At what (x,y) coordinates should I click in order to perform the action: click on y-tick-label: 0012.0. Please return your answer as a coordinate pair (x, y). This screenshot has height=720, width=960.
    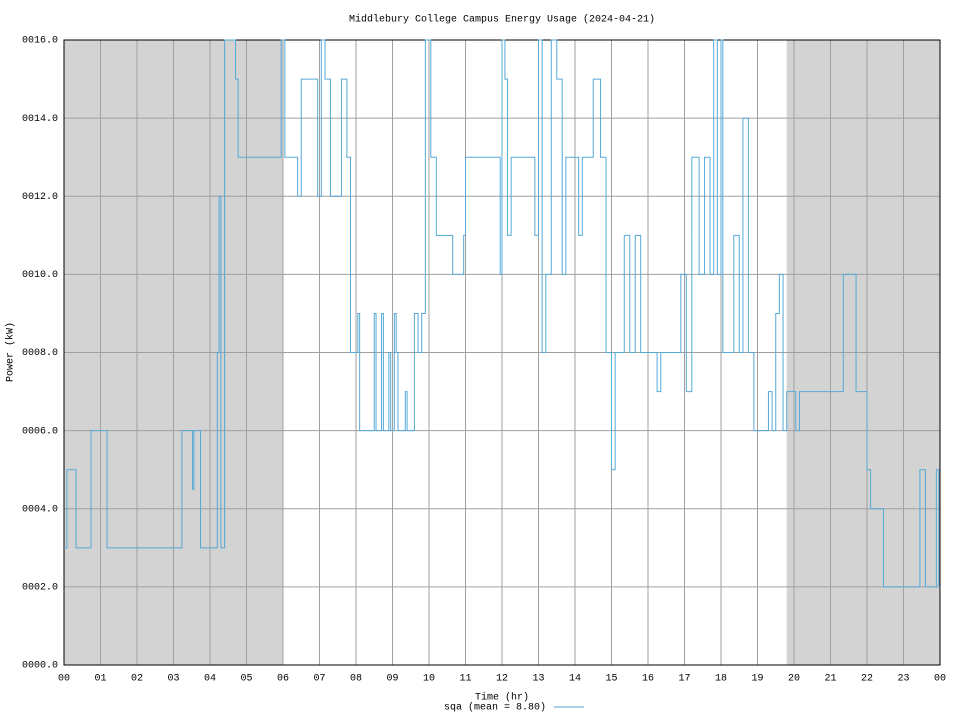
    Looking at the image, I should click on (40, 197).